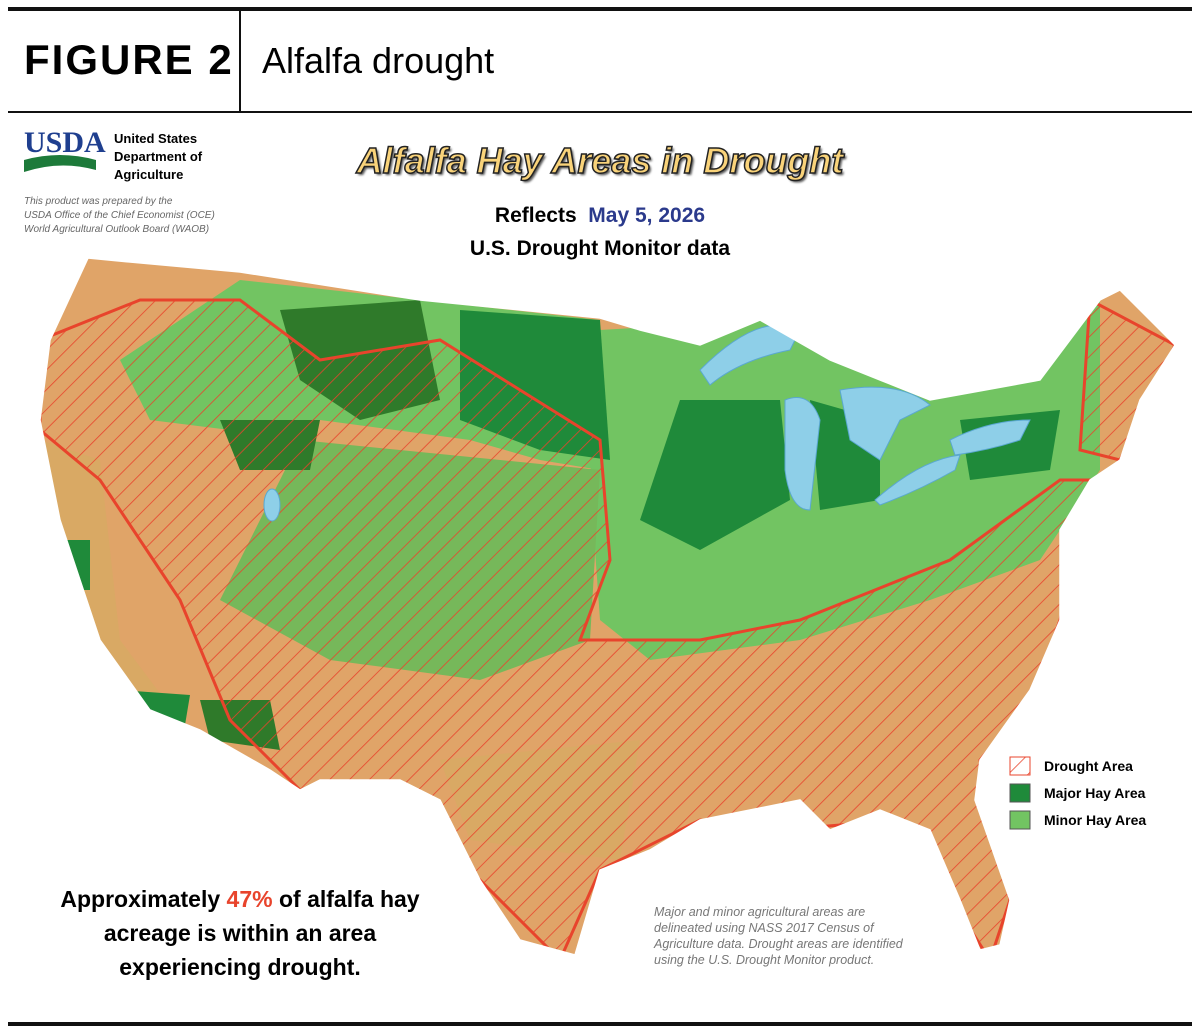 The width and height of the screenshot is (1200, 1036). Describe the element at coordinates (378, 60) in the screenshot. I see `figure-title: Alfalfa drought` at that location.